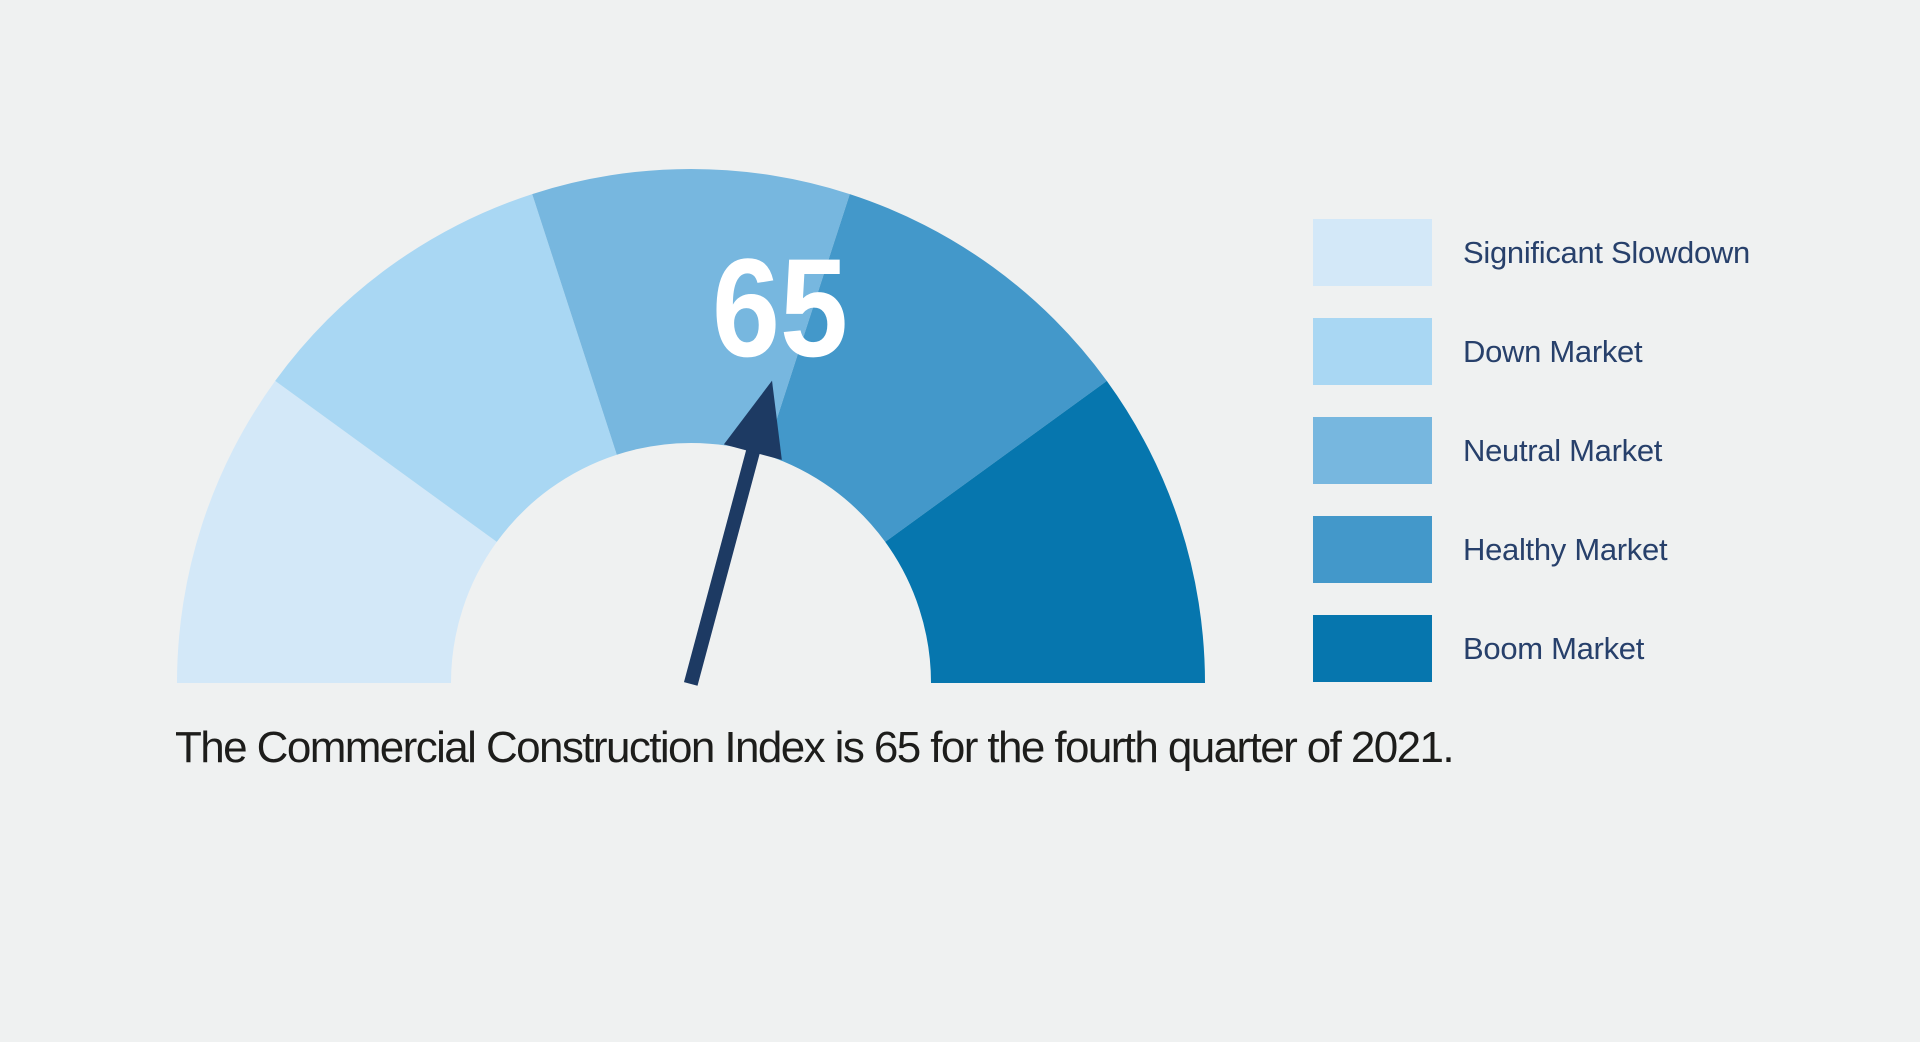 The height and width of the screenshot is (1042, 1920). I want to click on legend-item-boom-market: Boom Market, so click(1531, 648).